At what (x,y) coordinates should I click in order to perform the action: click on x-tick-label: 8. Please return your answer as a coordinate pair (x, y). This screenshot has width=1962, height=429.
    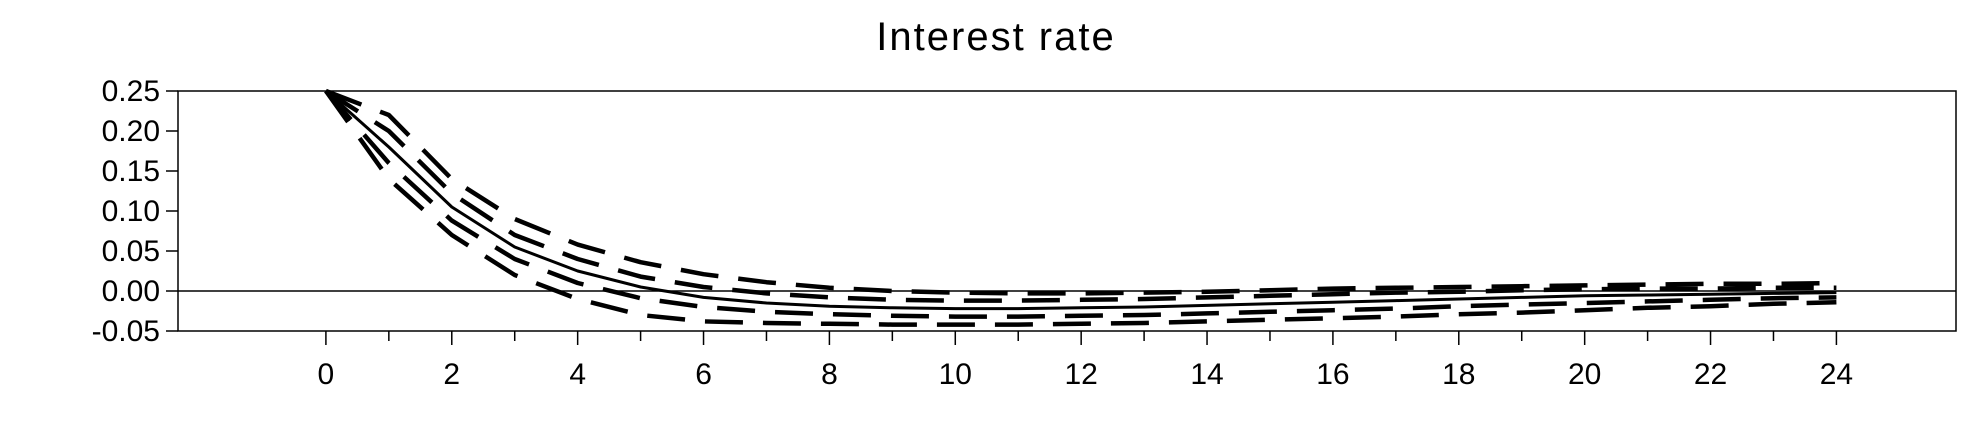
    Looking at the image, I should click on (829, 374).